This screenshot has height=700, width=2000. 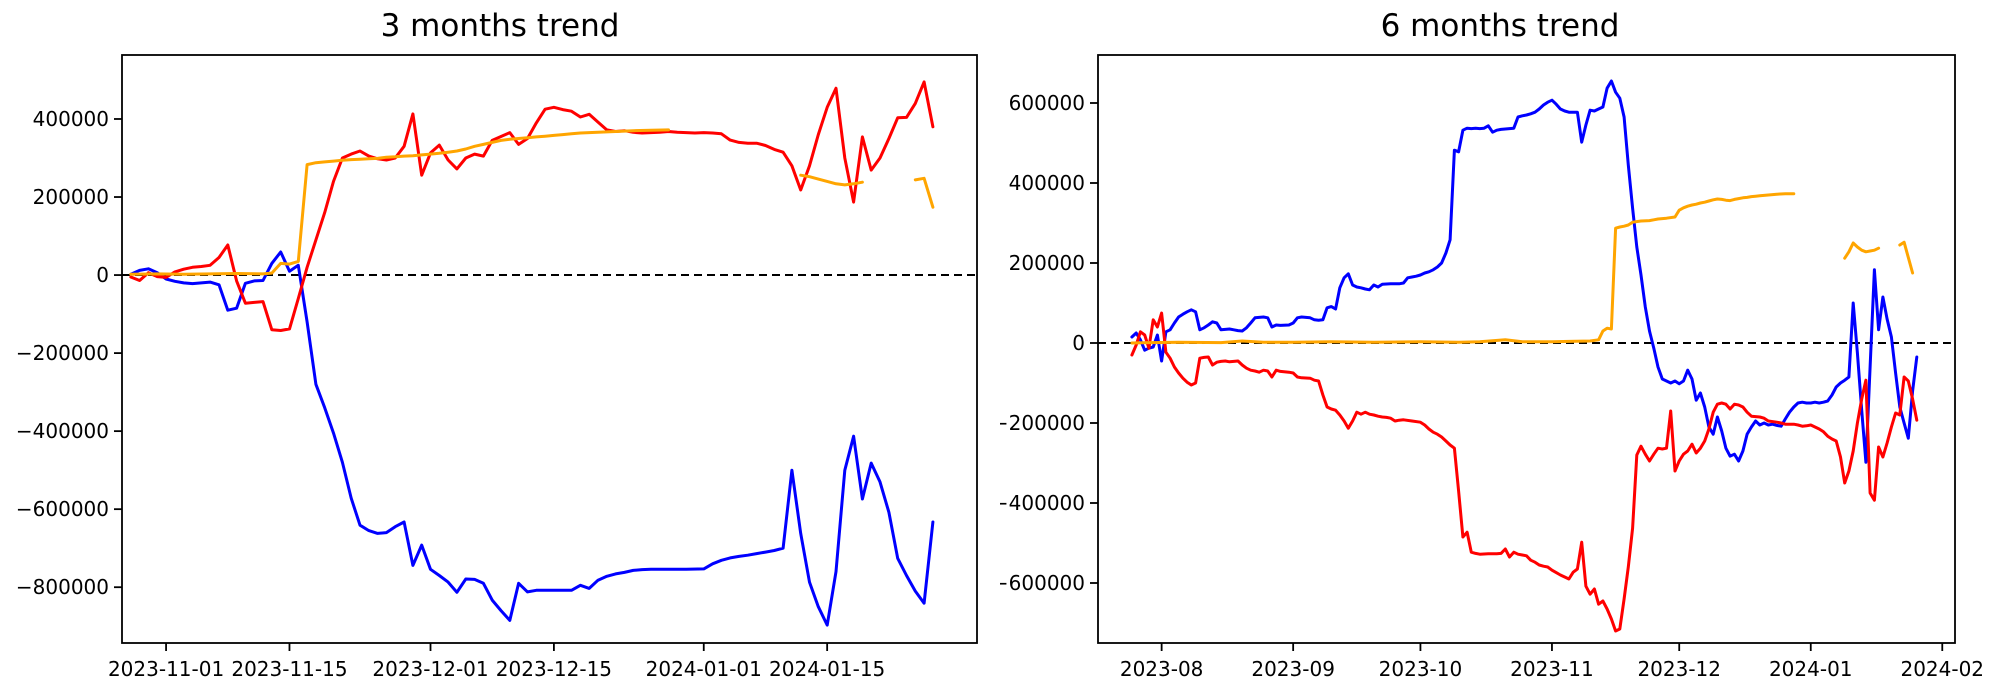 What do you see at coordinates (1162, 669) in the screenshot?
I see `x-tick-label: 2023-08` at bounding box center [1162, 669].